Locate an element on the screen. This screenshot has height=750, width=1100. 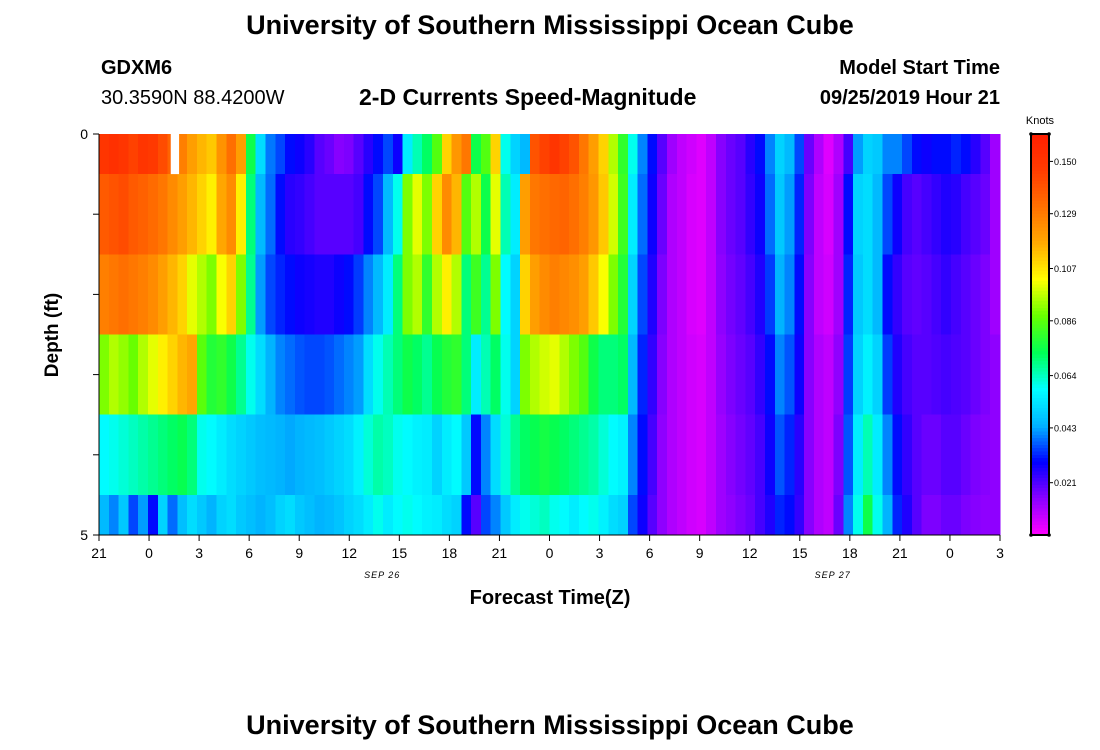
missing-data-cell is located at coordinates (175, 154).